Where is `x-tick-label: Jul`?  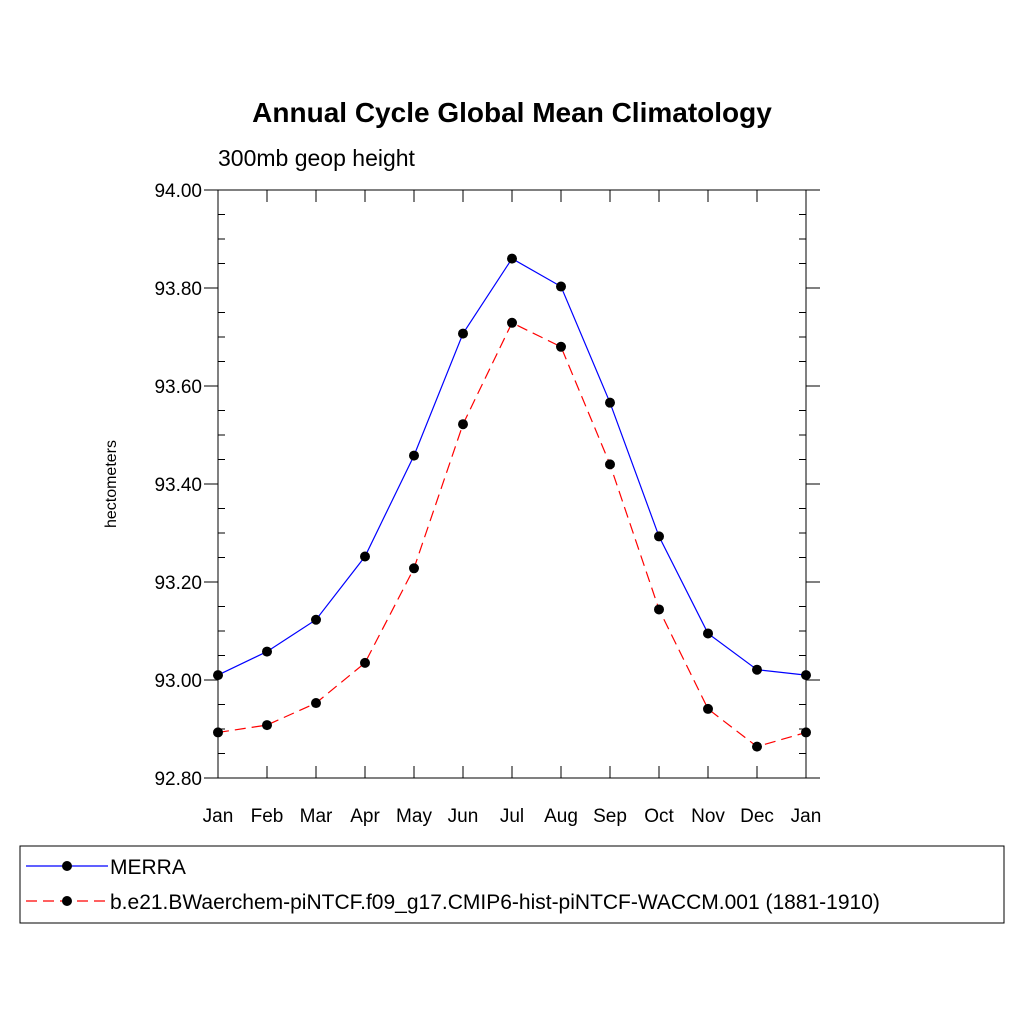
x-tick-label: Jul is located at coordinates (512, 816).